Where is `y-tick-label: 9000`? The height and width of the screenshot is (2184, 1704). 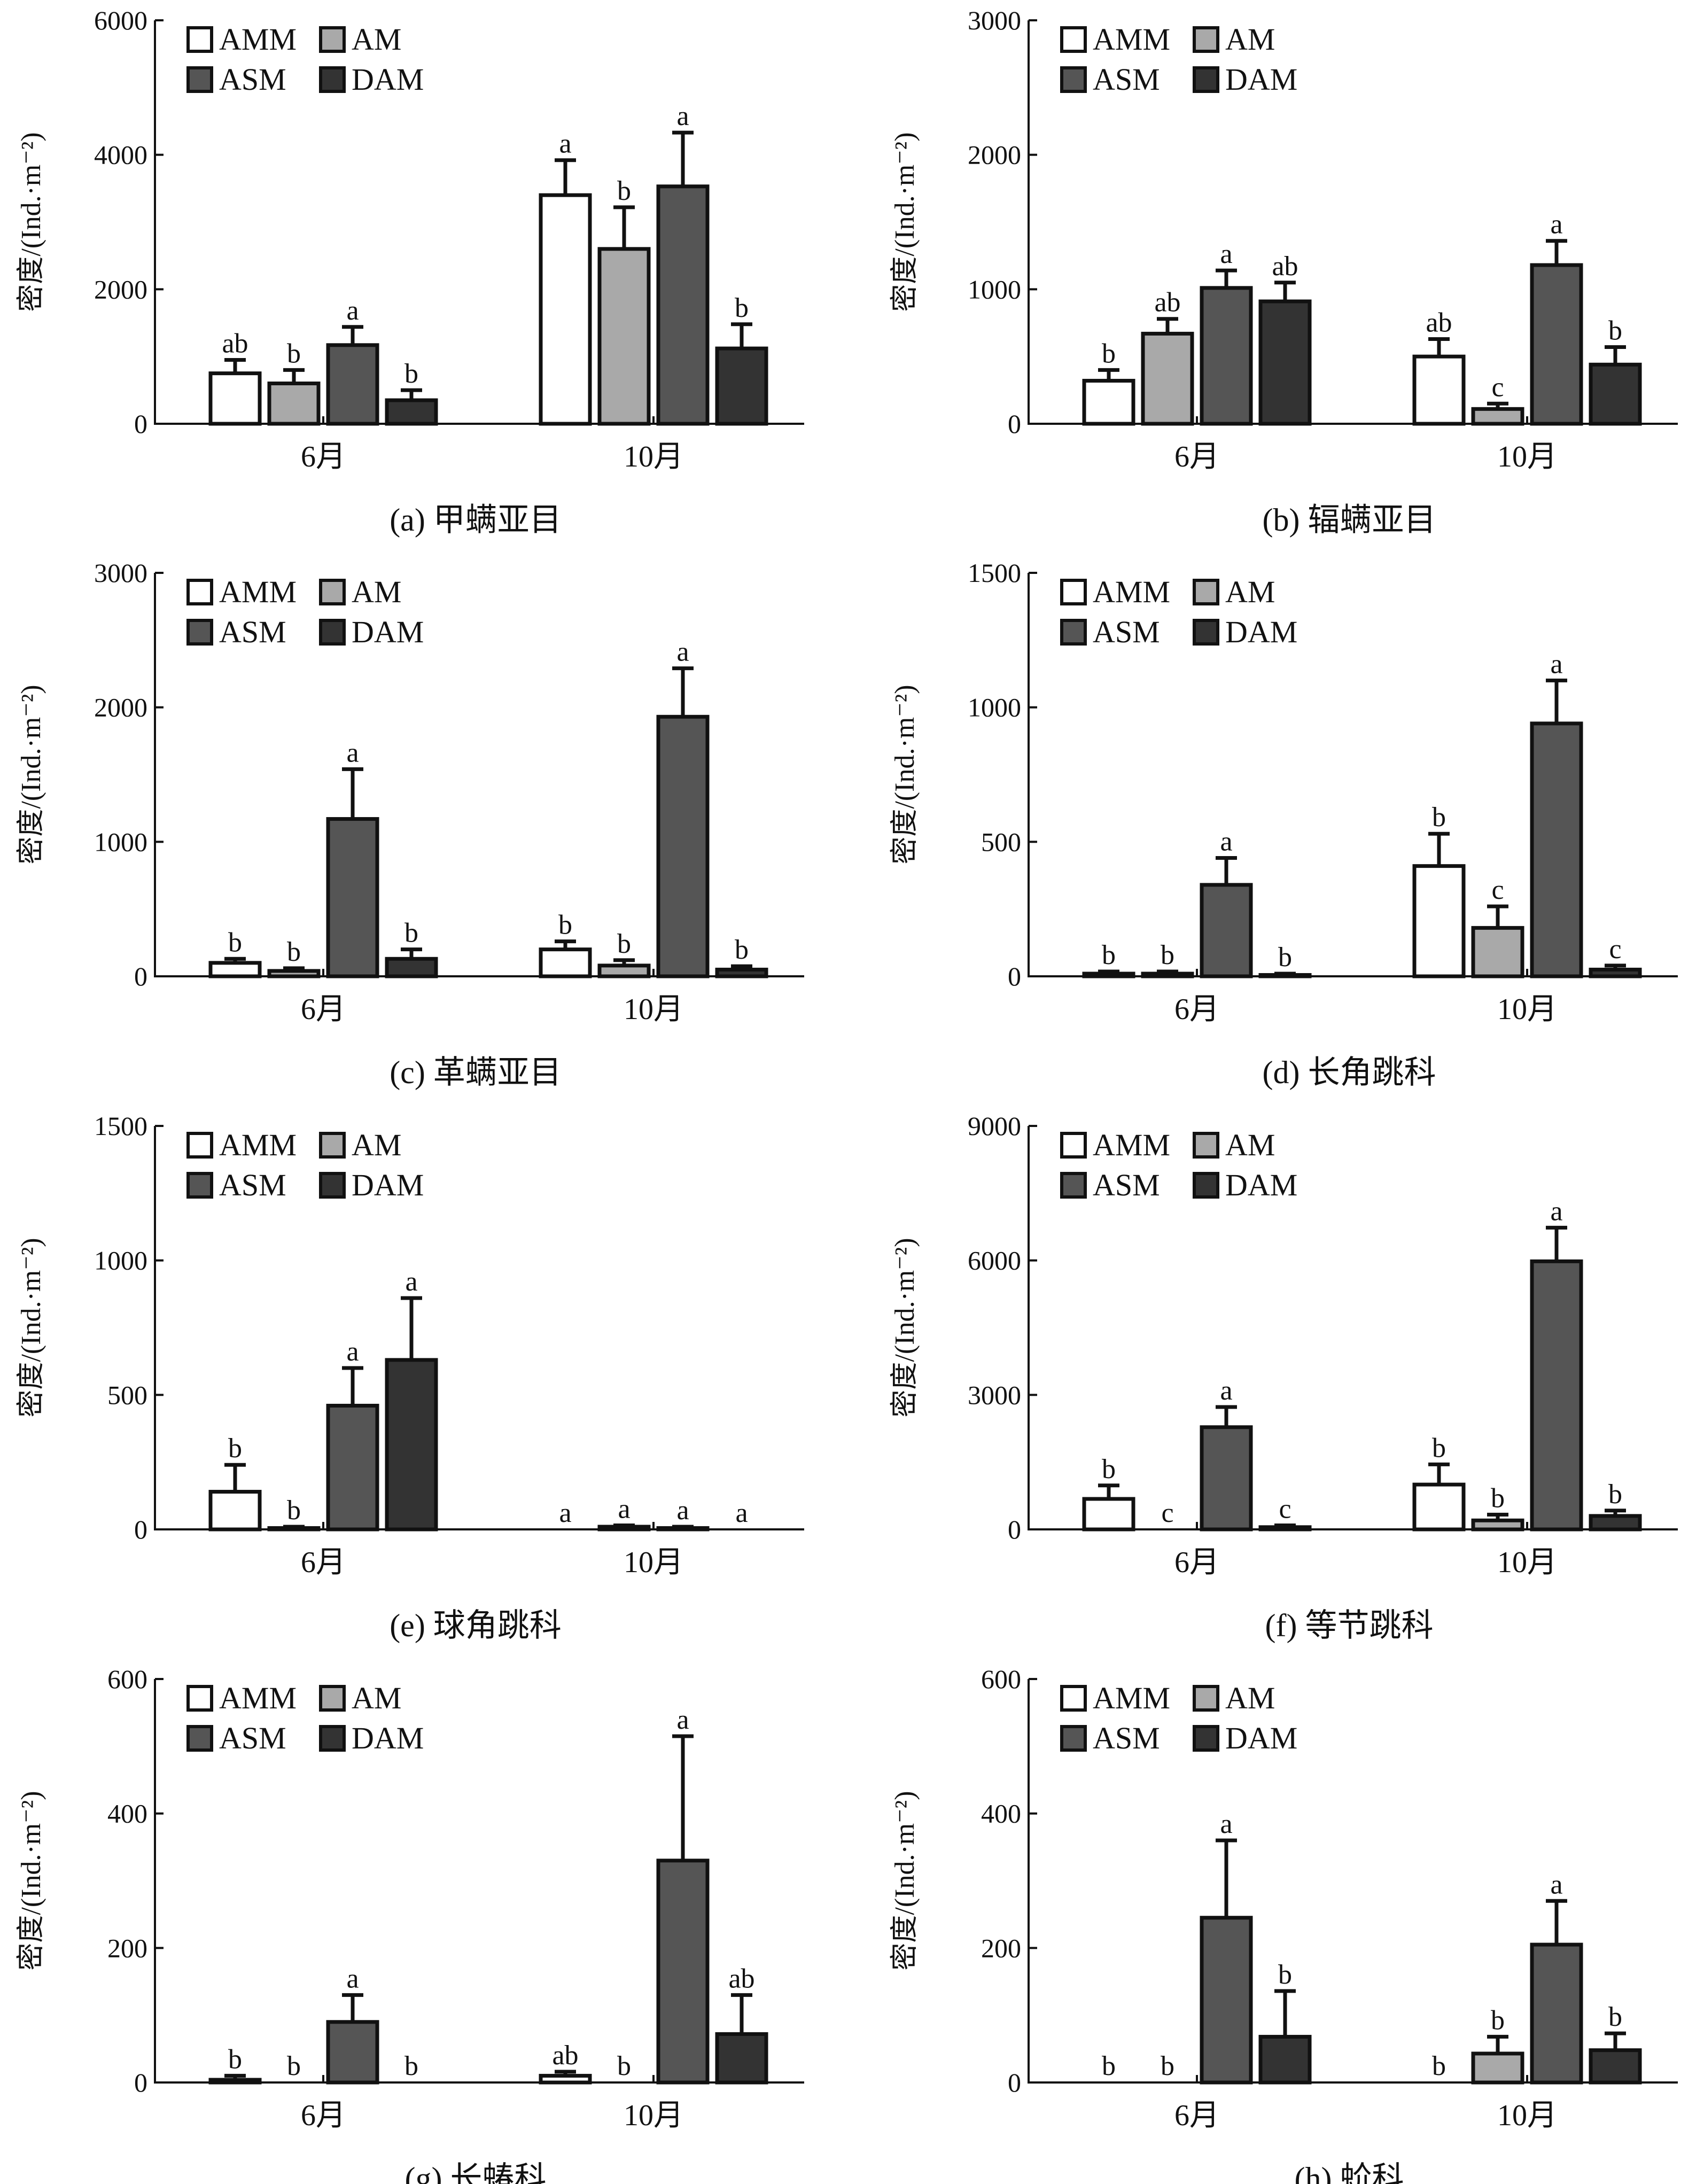
y-tick-label: 9000 is located at coordinates (994, 1126).